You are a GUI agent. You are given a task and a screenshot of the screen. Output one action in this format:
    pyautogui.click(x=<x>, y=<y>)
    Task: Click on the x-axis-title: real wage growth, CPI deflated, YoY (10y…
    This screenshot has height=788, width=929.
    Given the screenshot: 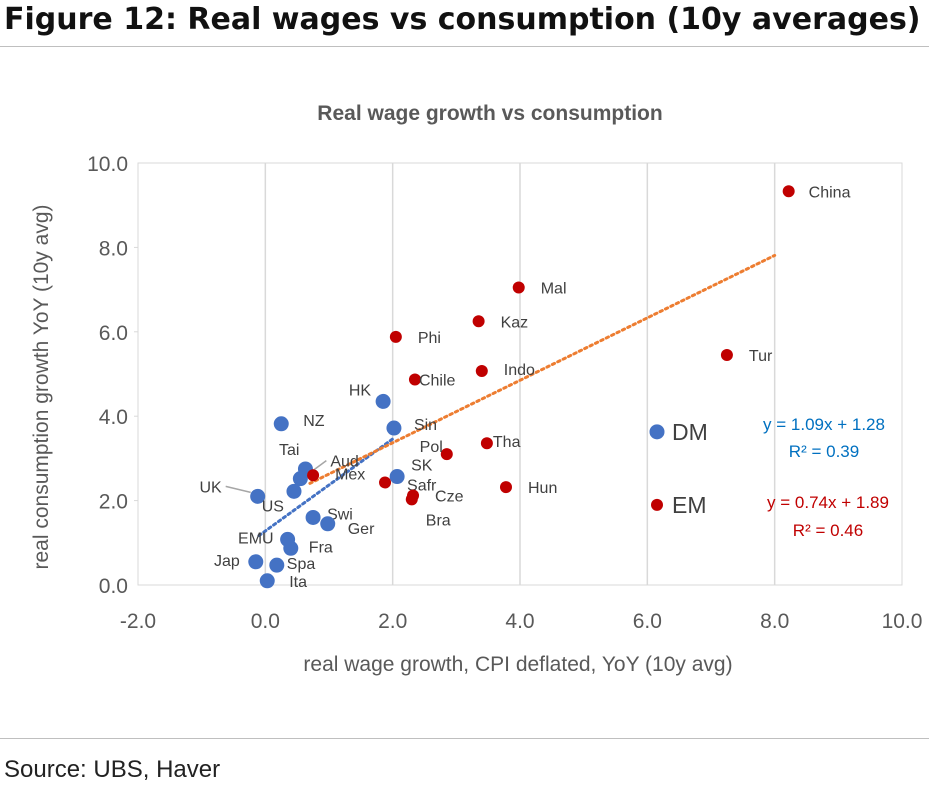 What is the action you would take?
    pyautogui.click(x=517, y=664)
    